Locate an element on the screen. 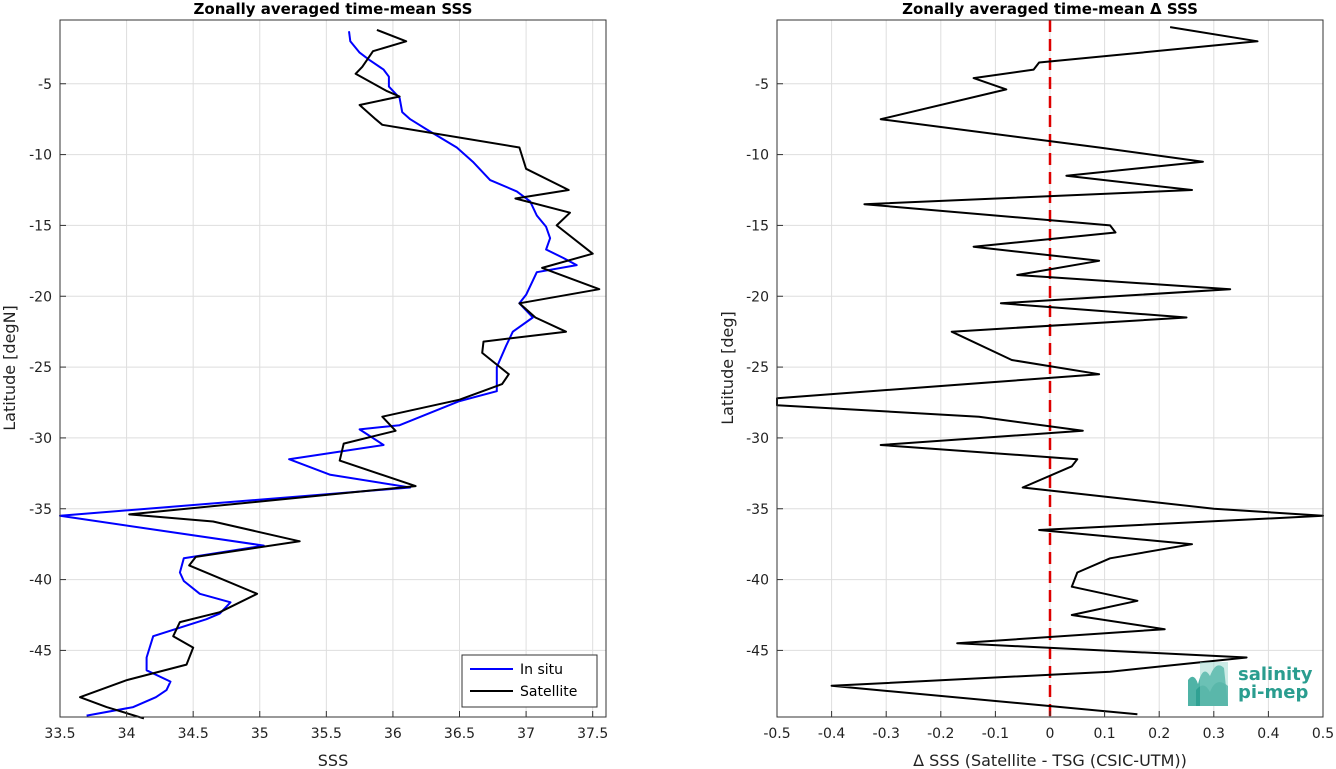  salinity-pi-mep-logo: salinity pi-mep is located at coordinates (1250, 684).